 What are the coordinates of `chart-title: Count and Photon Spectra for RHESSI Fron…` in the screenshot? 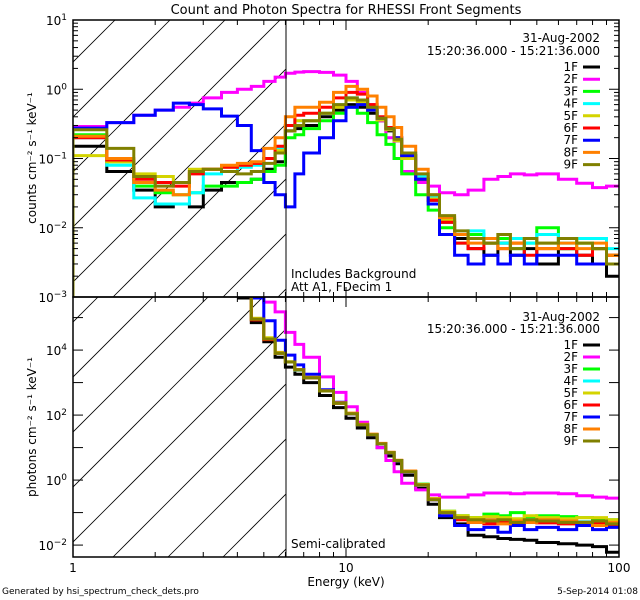 It's located at (346, 10).